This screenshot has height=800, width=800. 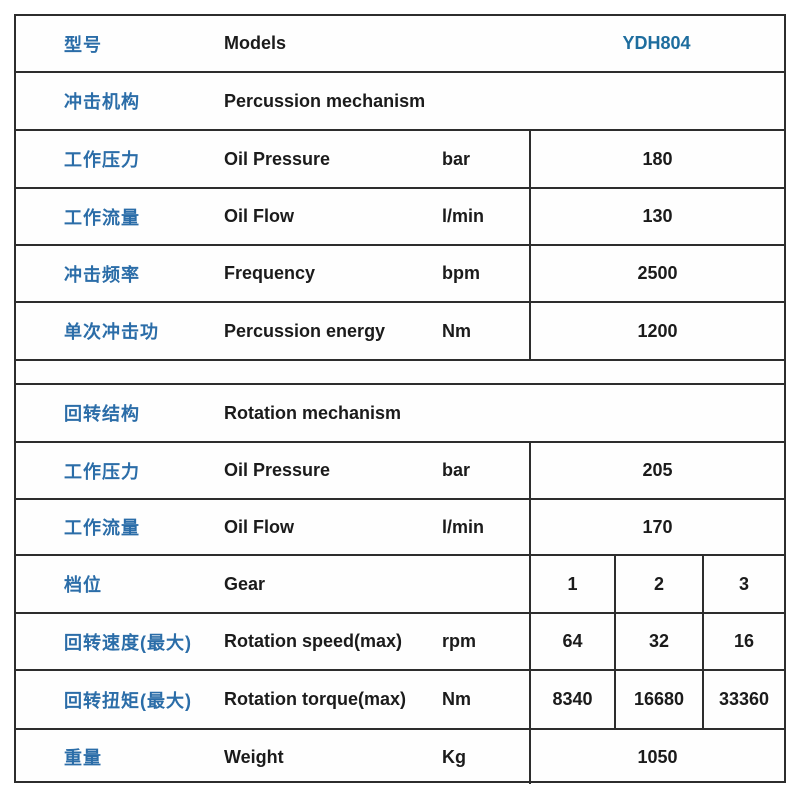 What do you see at coordinates (656, 159) in the screenshot?
I see `value-oil-pressure: 180` at bounding box center [656, 159].